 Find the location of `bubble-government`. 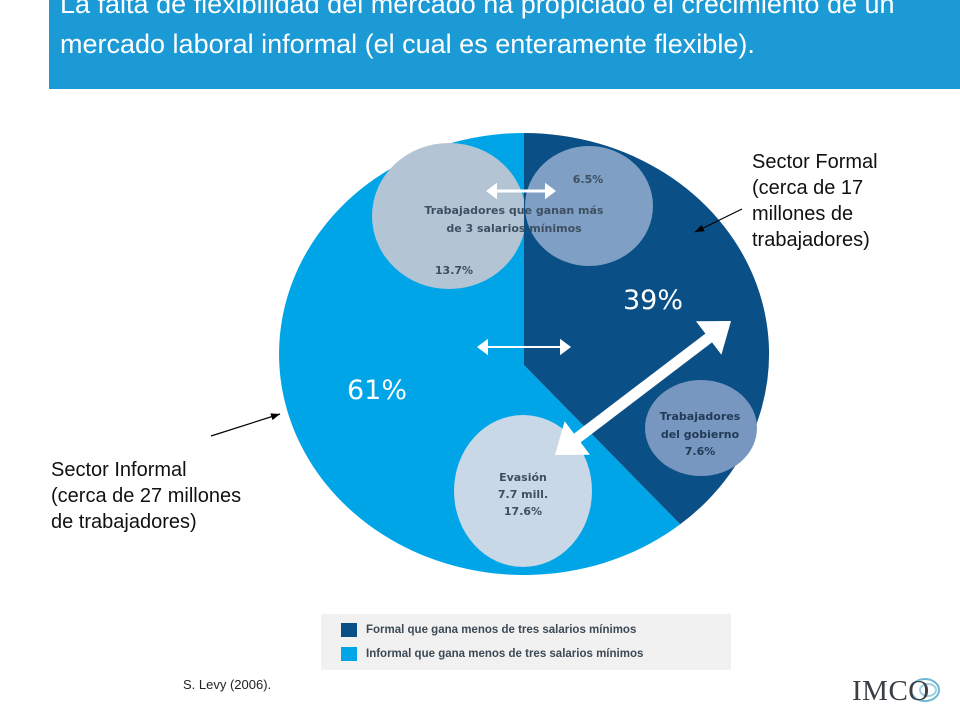

bubble-government is located at coordinates (701, 428).